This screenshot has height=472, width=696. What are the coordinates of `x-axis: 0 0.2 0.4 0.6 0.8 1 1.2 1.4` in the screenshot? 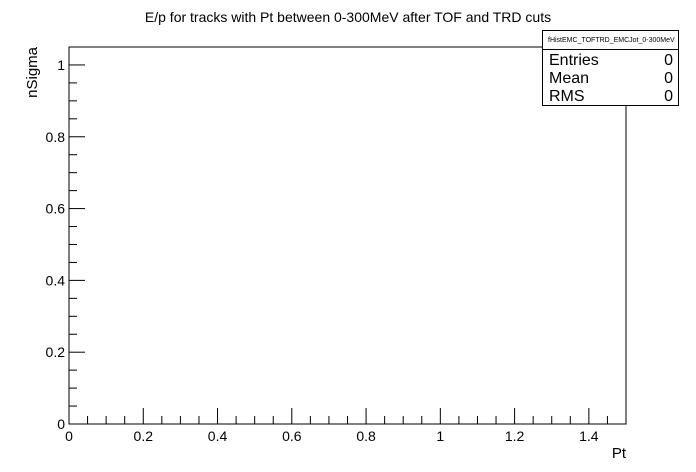 It's located at (346, 426).